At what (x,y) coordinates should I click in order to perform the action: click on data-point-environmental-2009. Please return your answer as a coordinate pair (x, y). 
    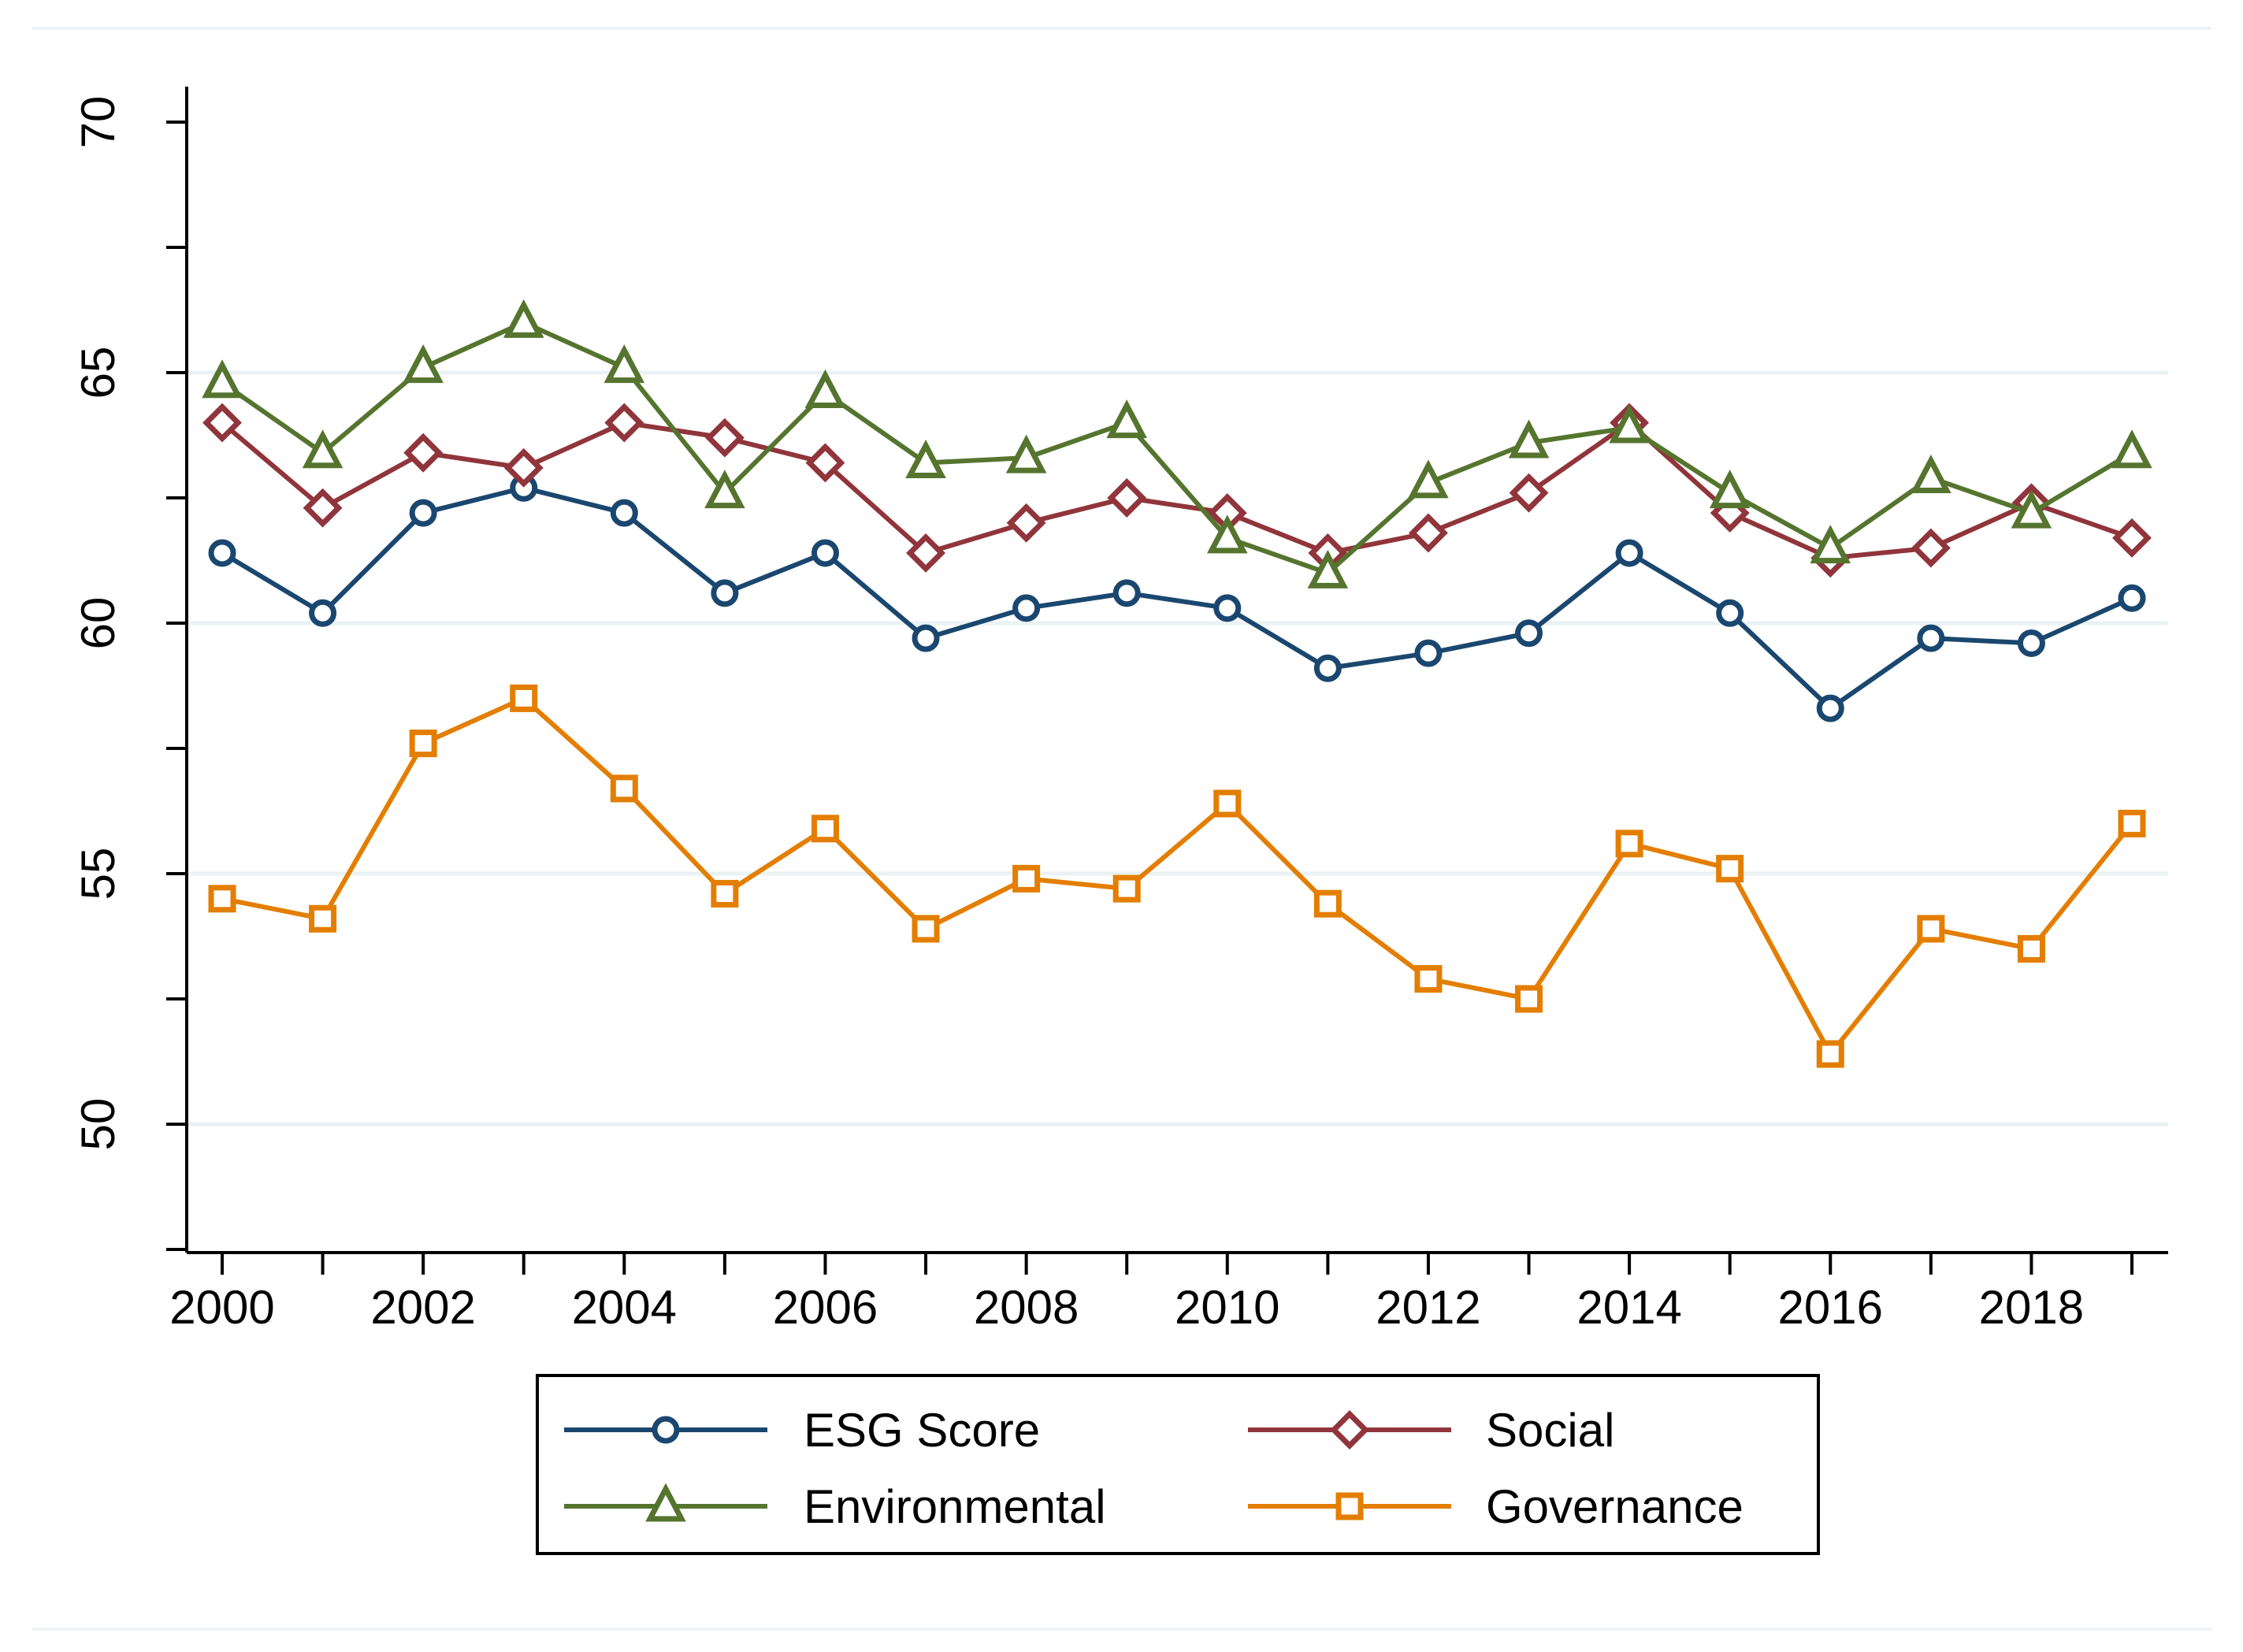
    Looking at the image, I should click on (1127, 419).